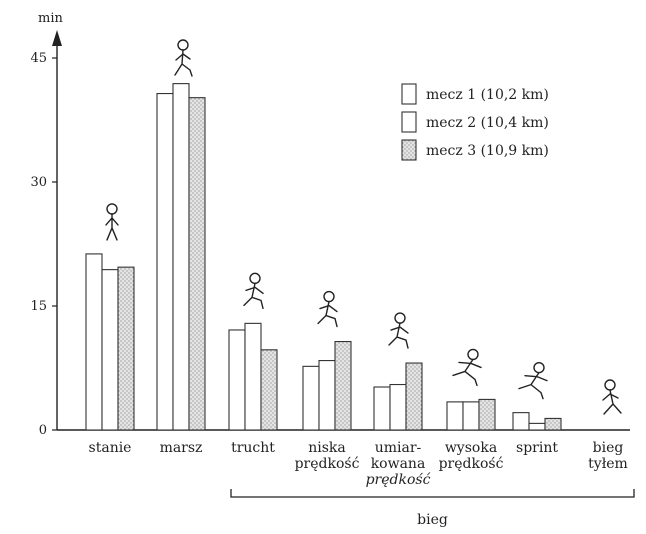 The image size is (646, 534). Describe the element at coordinates (43, 244) in the screenshot. I see `y-ticks: 0 15 30 45` at that location.